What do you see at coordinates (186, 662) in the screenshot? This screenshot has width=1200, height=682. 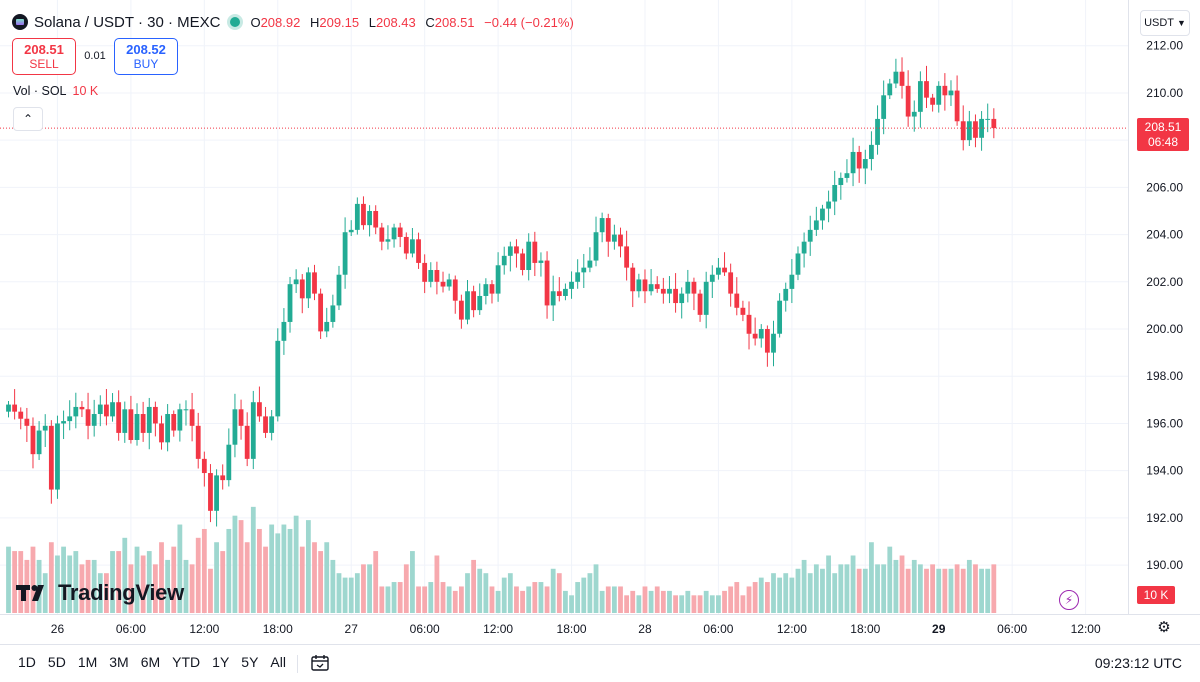 I see `range-ytd: YTD` at bounding box center [186, 662].